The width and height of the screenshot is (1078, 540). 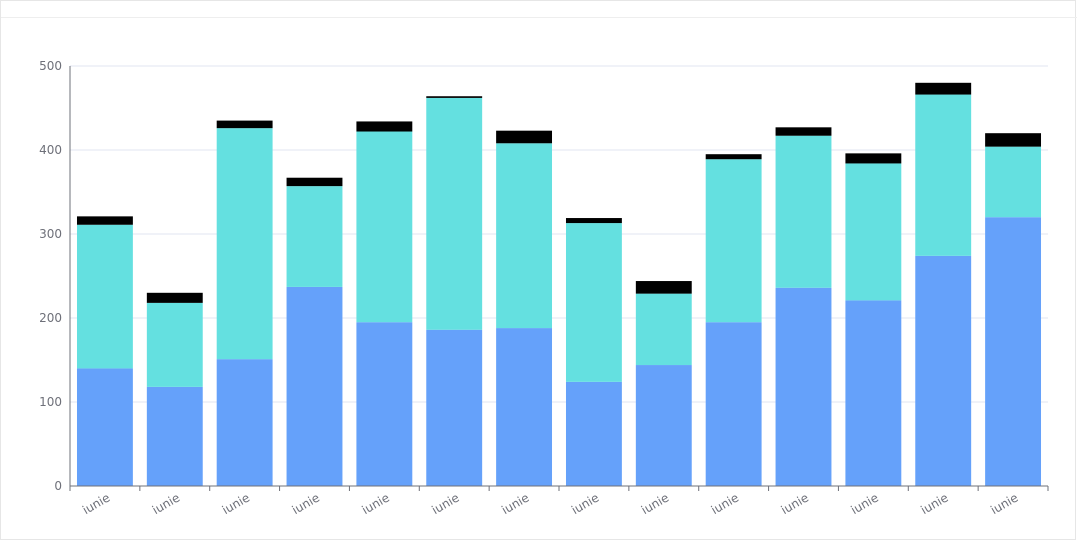 What do you see at coordinates (50, 234) in the screenshot?
I see `y-tick-label: 300` at bounding box center [50, 234].